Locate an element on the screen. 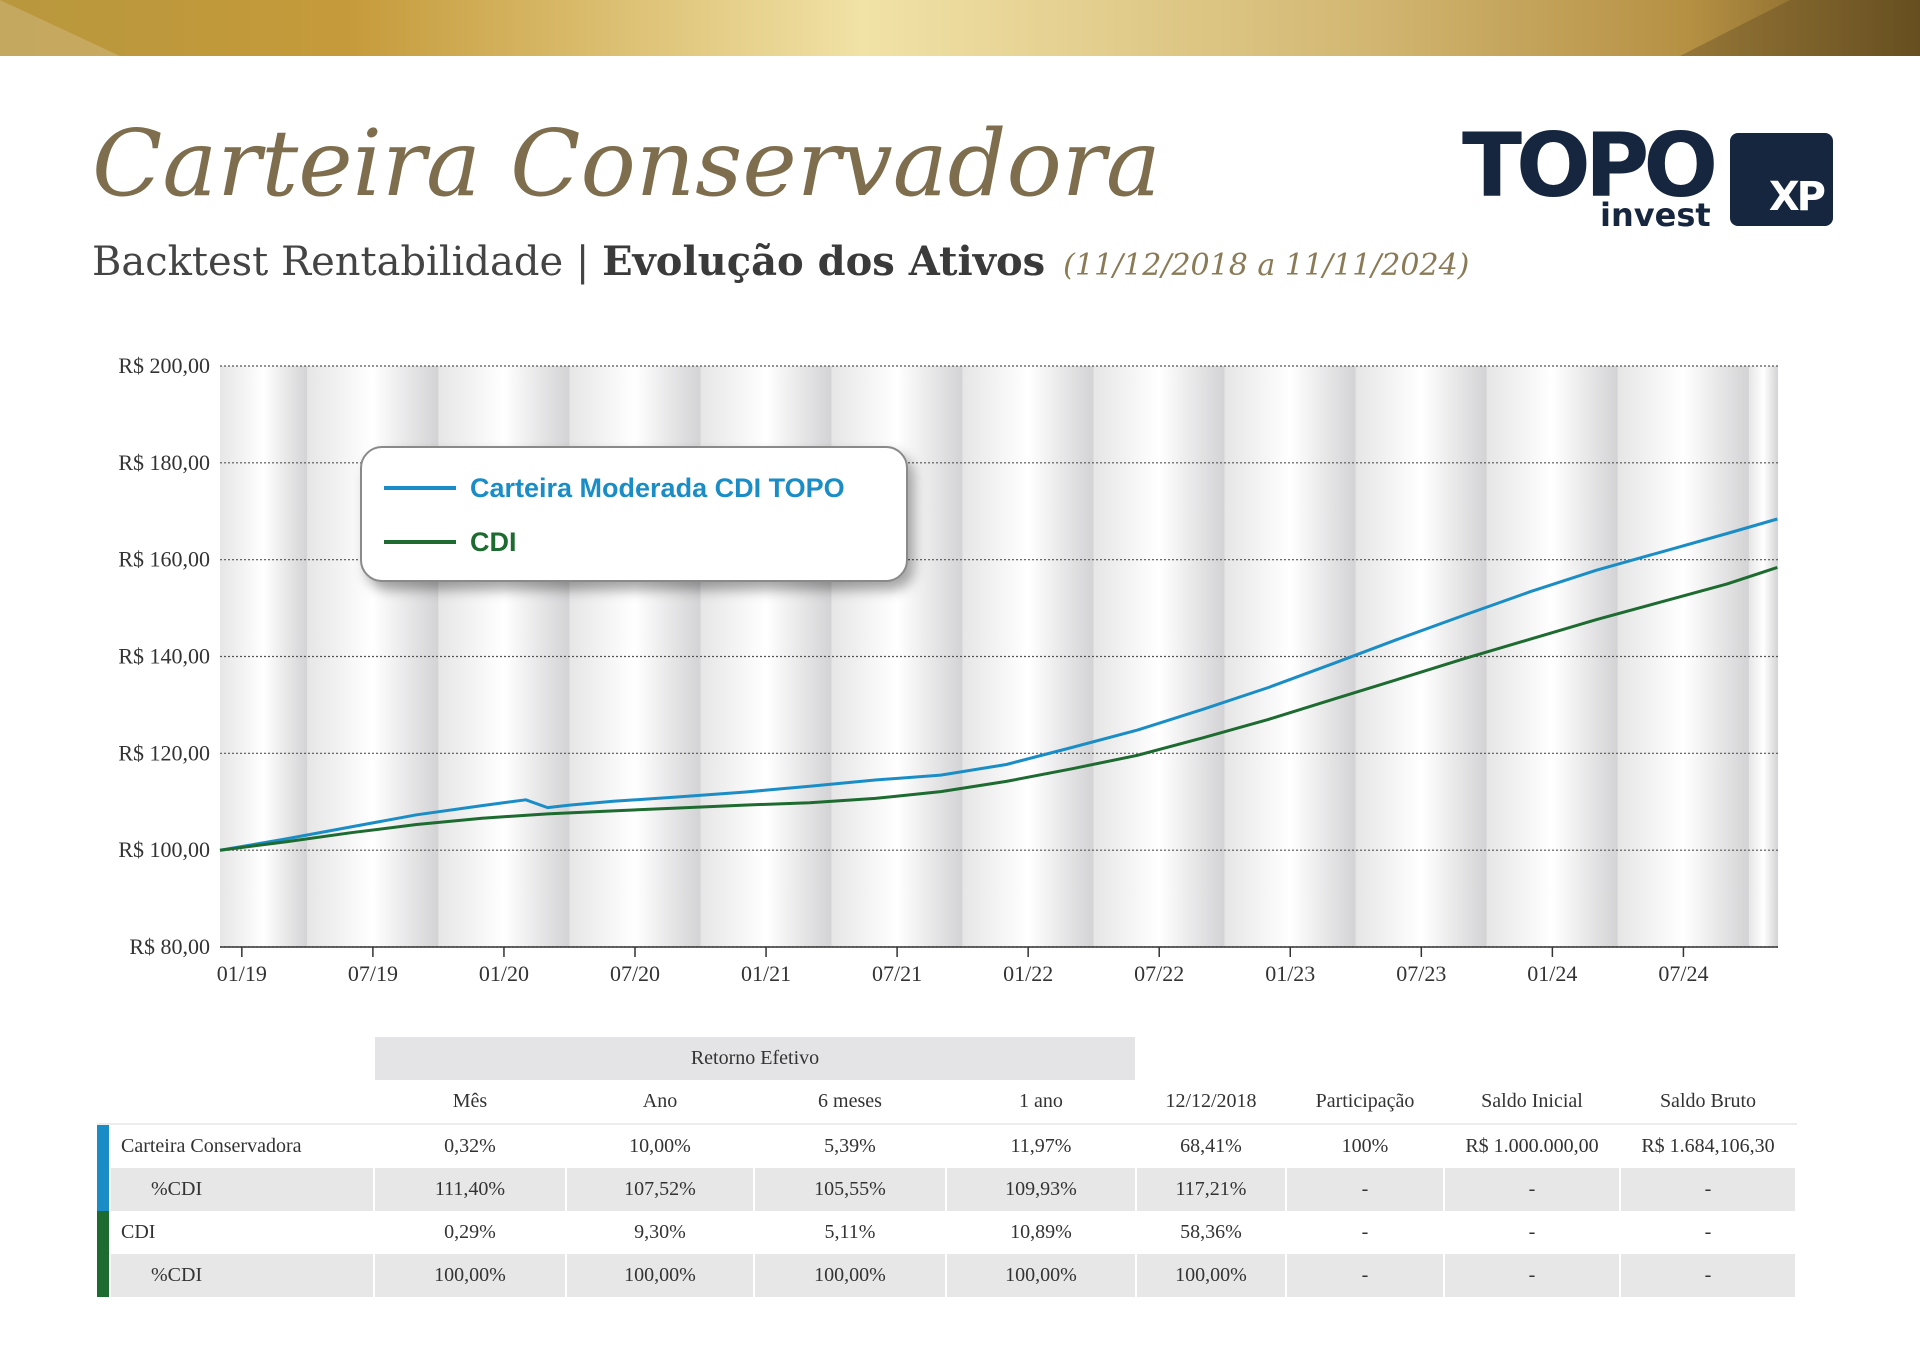 The height and width of the screenshot is (1358, 1920). table-header-cell: 6 meses is located at coordinates (850, 1102).